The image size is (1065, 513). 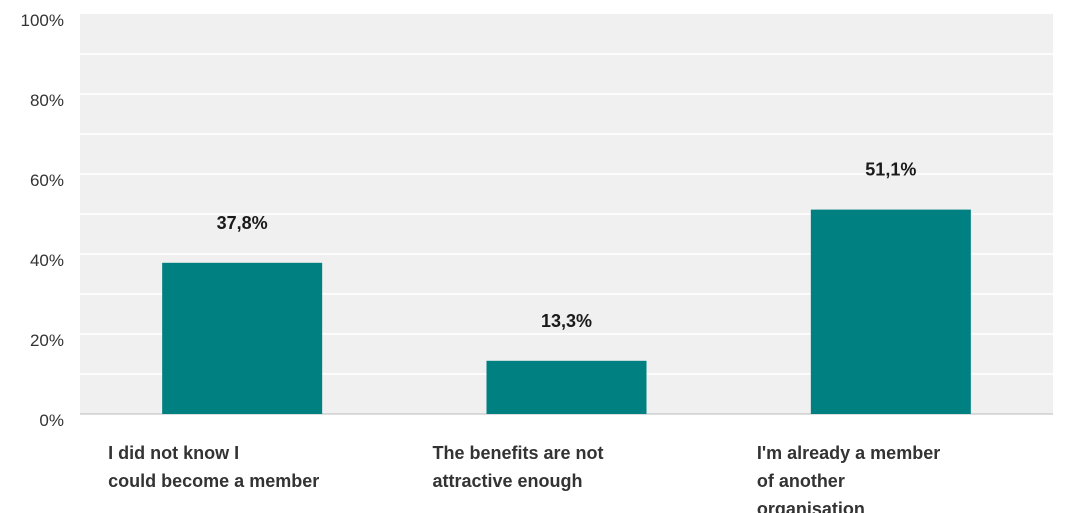 What do you see at coordinates (801, 481) in the screenshot?
I see `category-label-line: of another` at bounding box center [801, 481].